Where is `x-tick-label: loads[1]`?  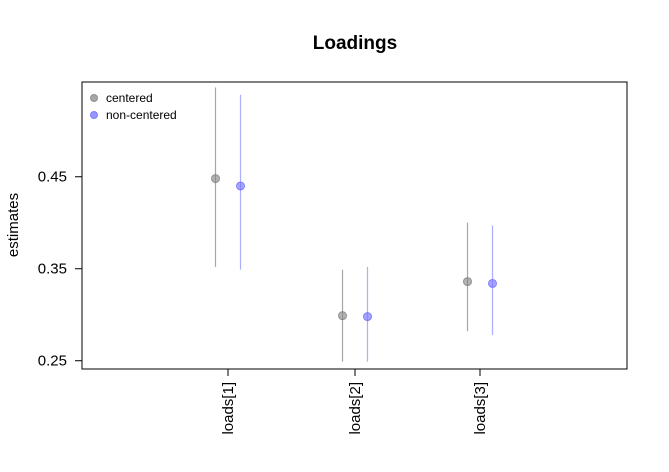 x-tick-label: loads[1] is located at coordinates (228, 408).